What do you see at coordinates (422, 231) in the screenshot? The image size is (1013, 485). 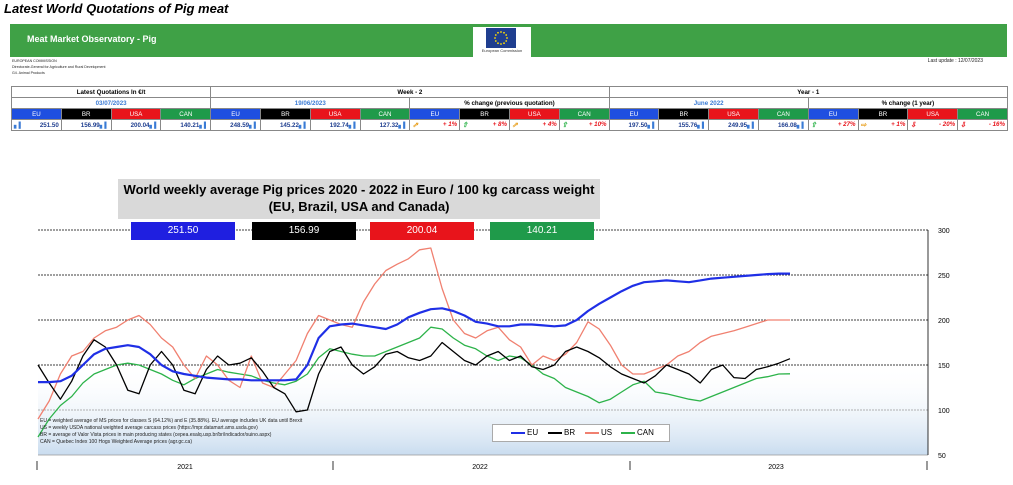 I see `box-us: 200.04` at bounding box center [422, 231].